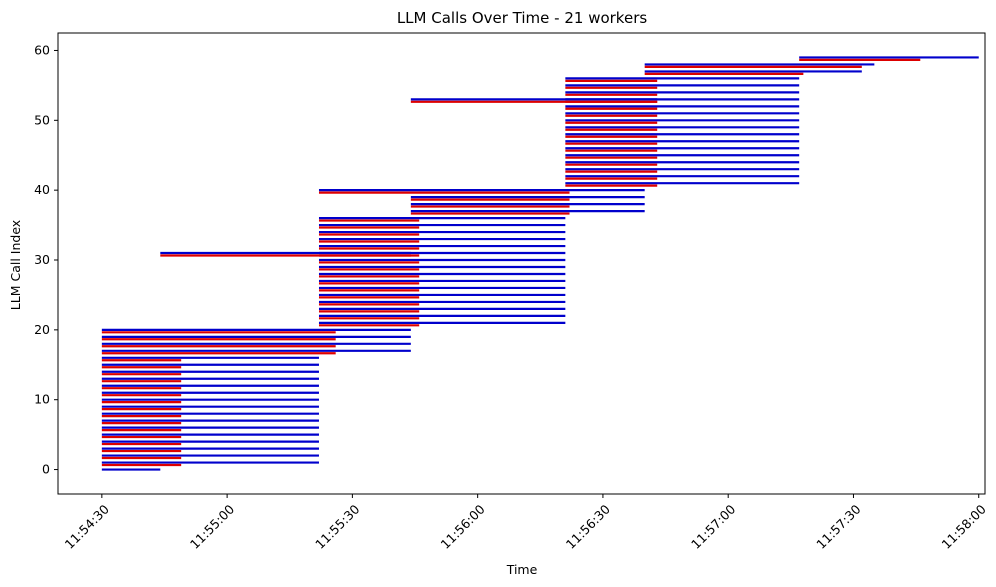  Describe the element at coordinates (462, 526) in the screenshot. I see `x-tick-label: 11:56:00` at that location.